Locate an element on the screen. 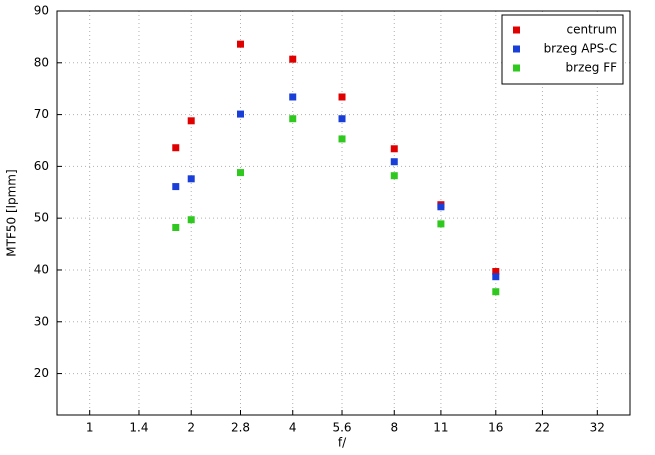 The width and height of the screenshot is (655, 455). x-tick-label: 5.6 is located at coordinates (341, 428).